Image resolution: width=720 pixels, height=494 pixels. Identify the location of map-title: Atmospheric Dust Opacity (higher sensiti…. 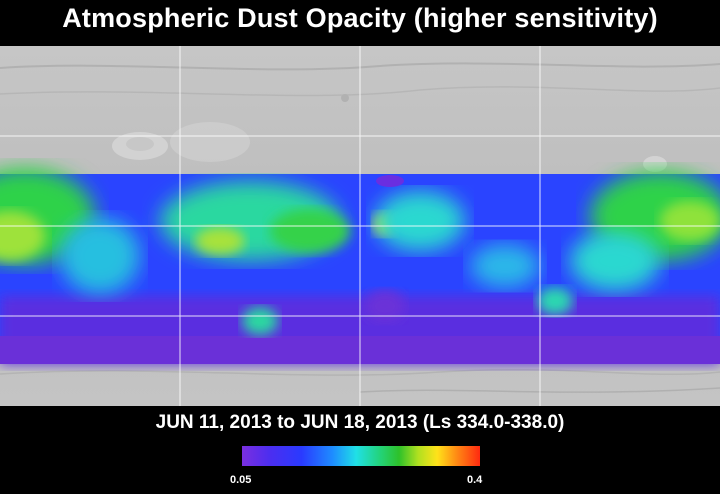
(360, 18).